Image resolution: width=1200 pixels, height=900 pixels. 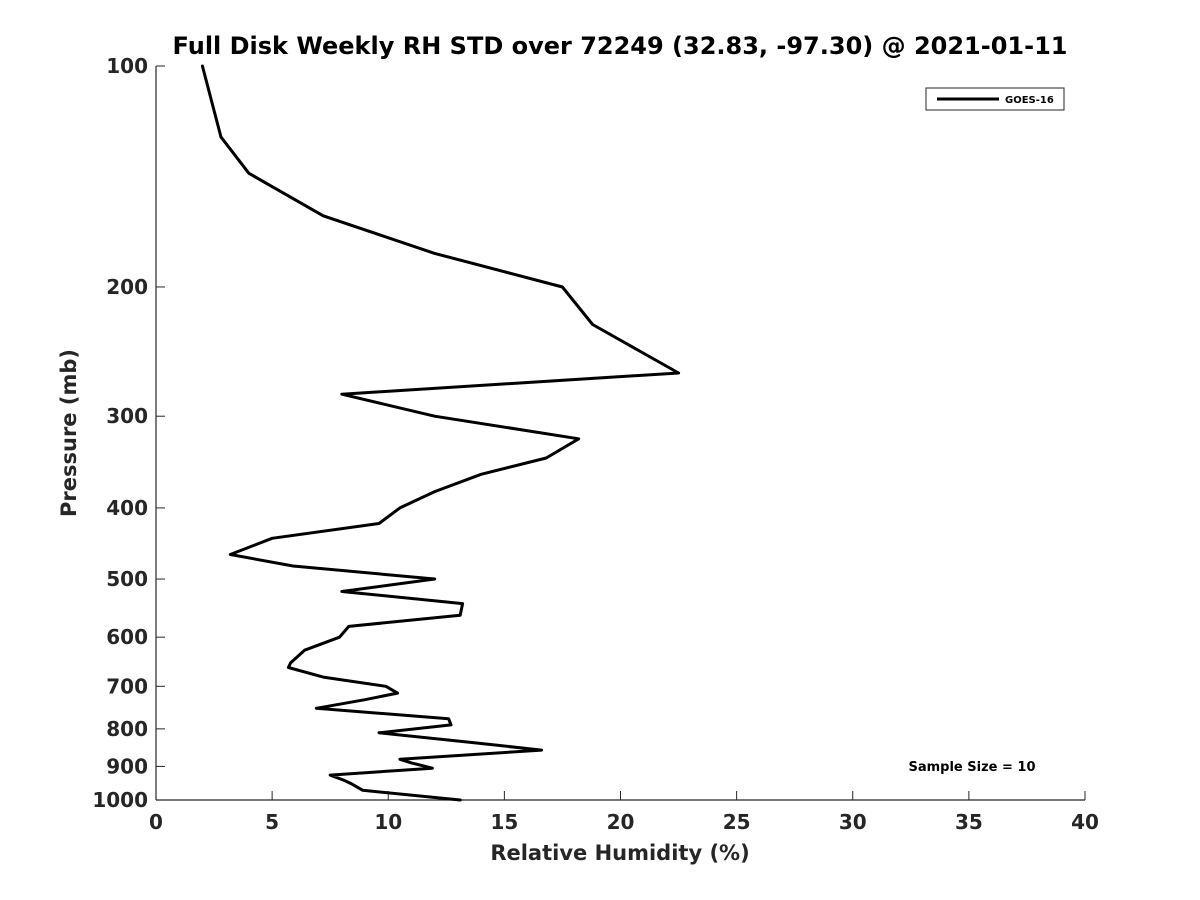 What do you see at coordinates (853, 822) in the screenshot?
I see `x-tick-label: 30` at bounding box center [853, 822].